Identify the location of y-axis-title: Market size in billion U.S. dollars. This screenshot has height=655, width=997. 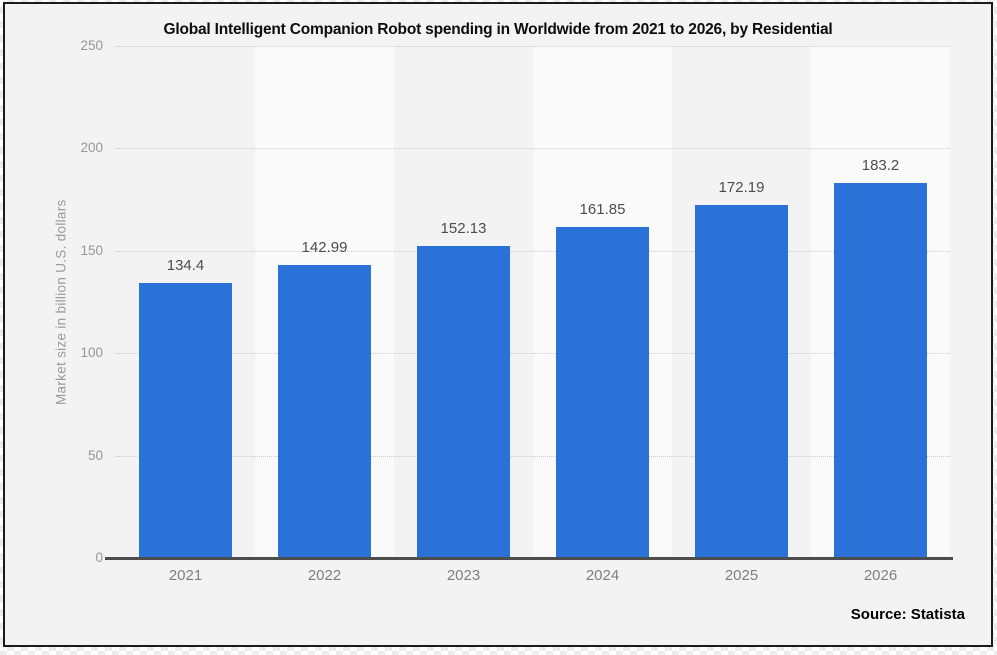
(61, 302).